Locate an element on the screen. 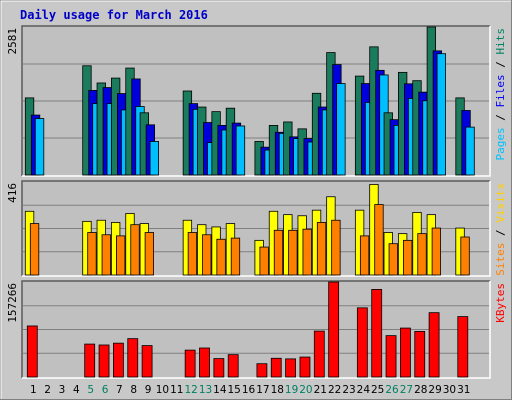 The width and height of the screenshot is (512, 400). day-label-26: 26 is located at coordinates (392, 390).